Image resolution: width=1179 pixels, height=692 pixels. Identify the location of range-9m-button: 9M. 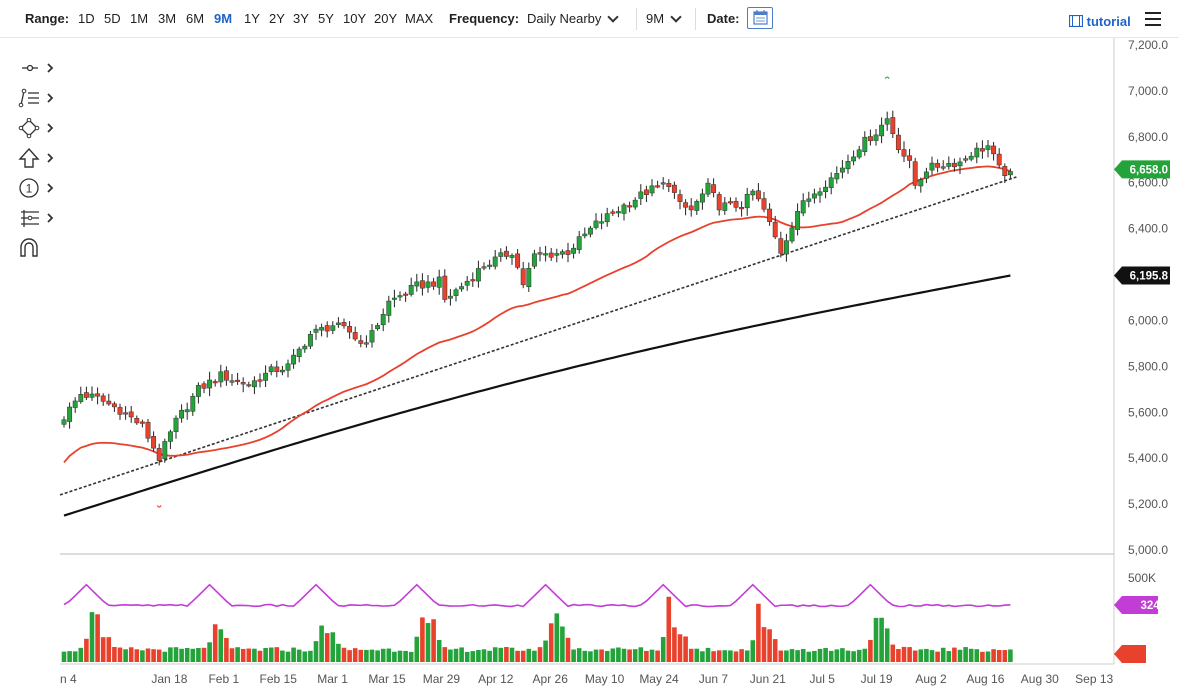
(223, 18).